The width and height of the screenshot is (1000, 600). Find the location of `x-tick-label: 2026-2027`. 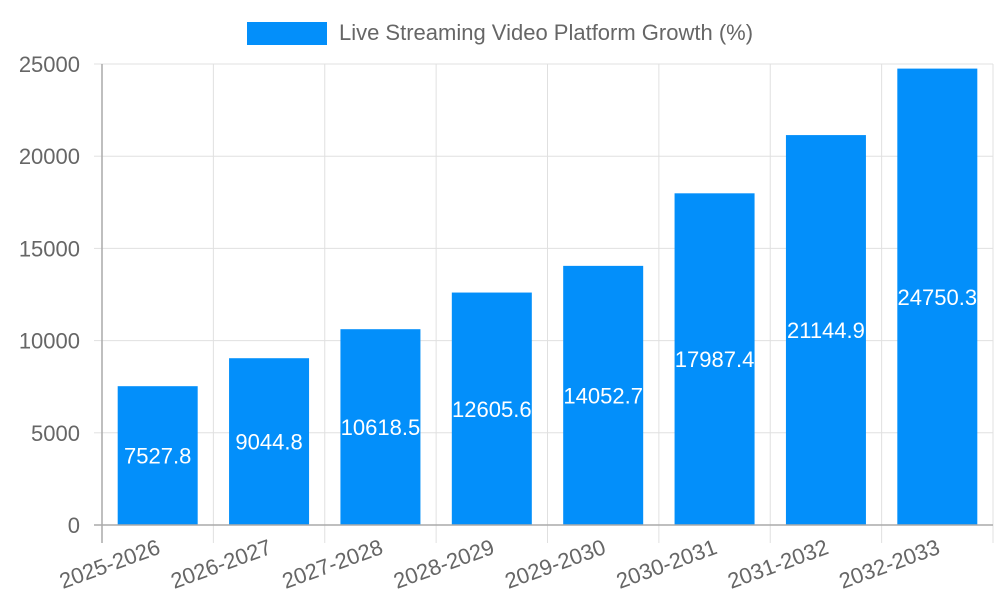

x-tick-label: 2026-2027 is located at coordinates (220, 563).